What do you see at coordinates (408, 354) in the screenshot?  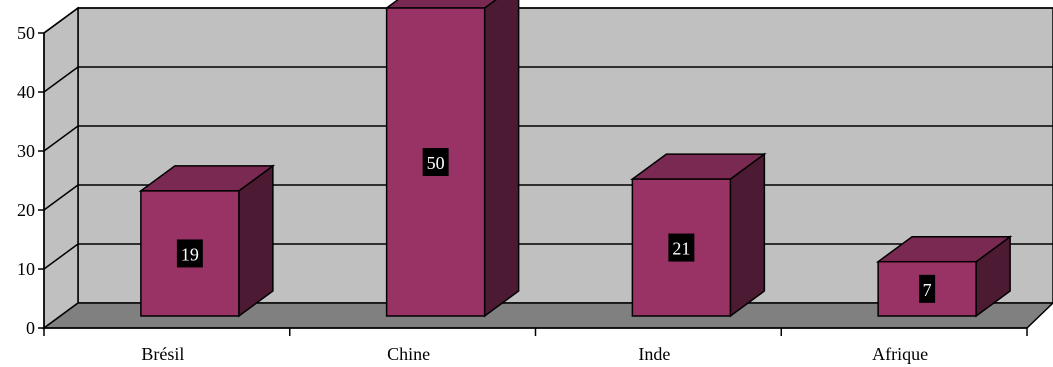 I see `category-label: Chine` at bounding box center [408, 354].